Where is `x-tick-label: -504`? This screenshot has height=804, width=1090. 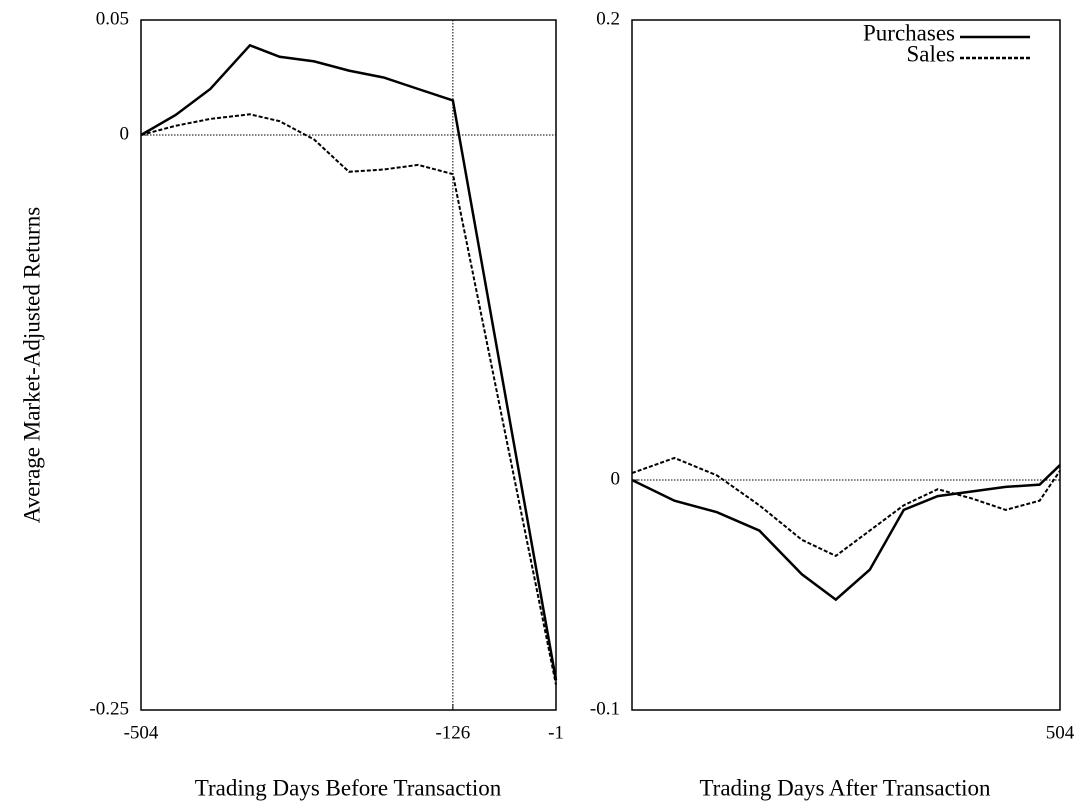 x-tick-label: -504 is located at coordinates (141, 732).